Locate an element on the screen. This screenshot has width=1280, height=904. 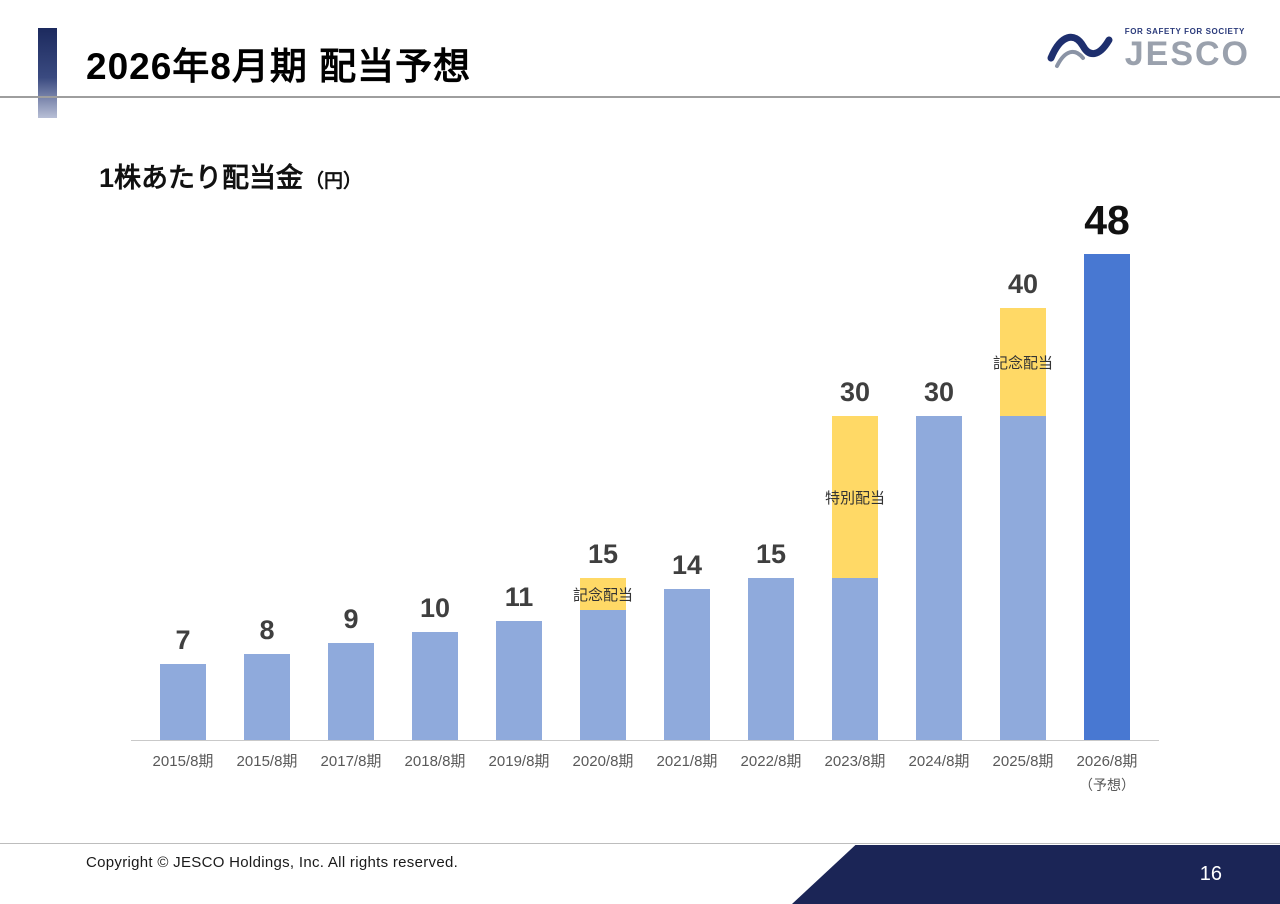
x-axis-tick-text: 2021/8期 is located at coordinates (687, 761).